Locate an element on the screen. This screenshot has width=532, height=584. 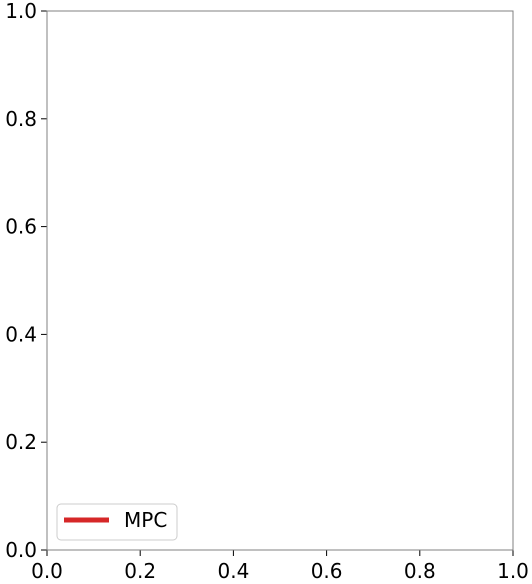
y-tick-label: 0.0 is located at coordinates (21, 550).